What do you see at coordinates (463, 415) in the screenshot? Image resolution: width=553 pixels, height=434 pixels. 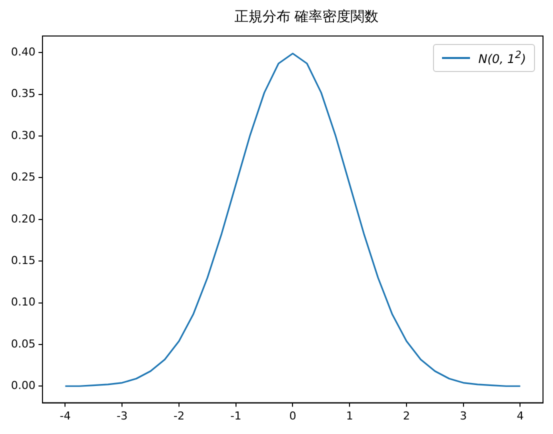 I see `x-tick-label: 3` at bounding box center [463, 415].